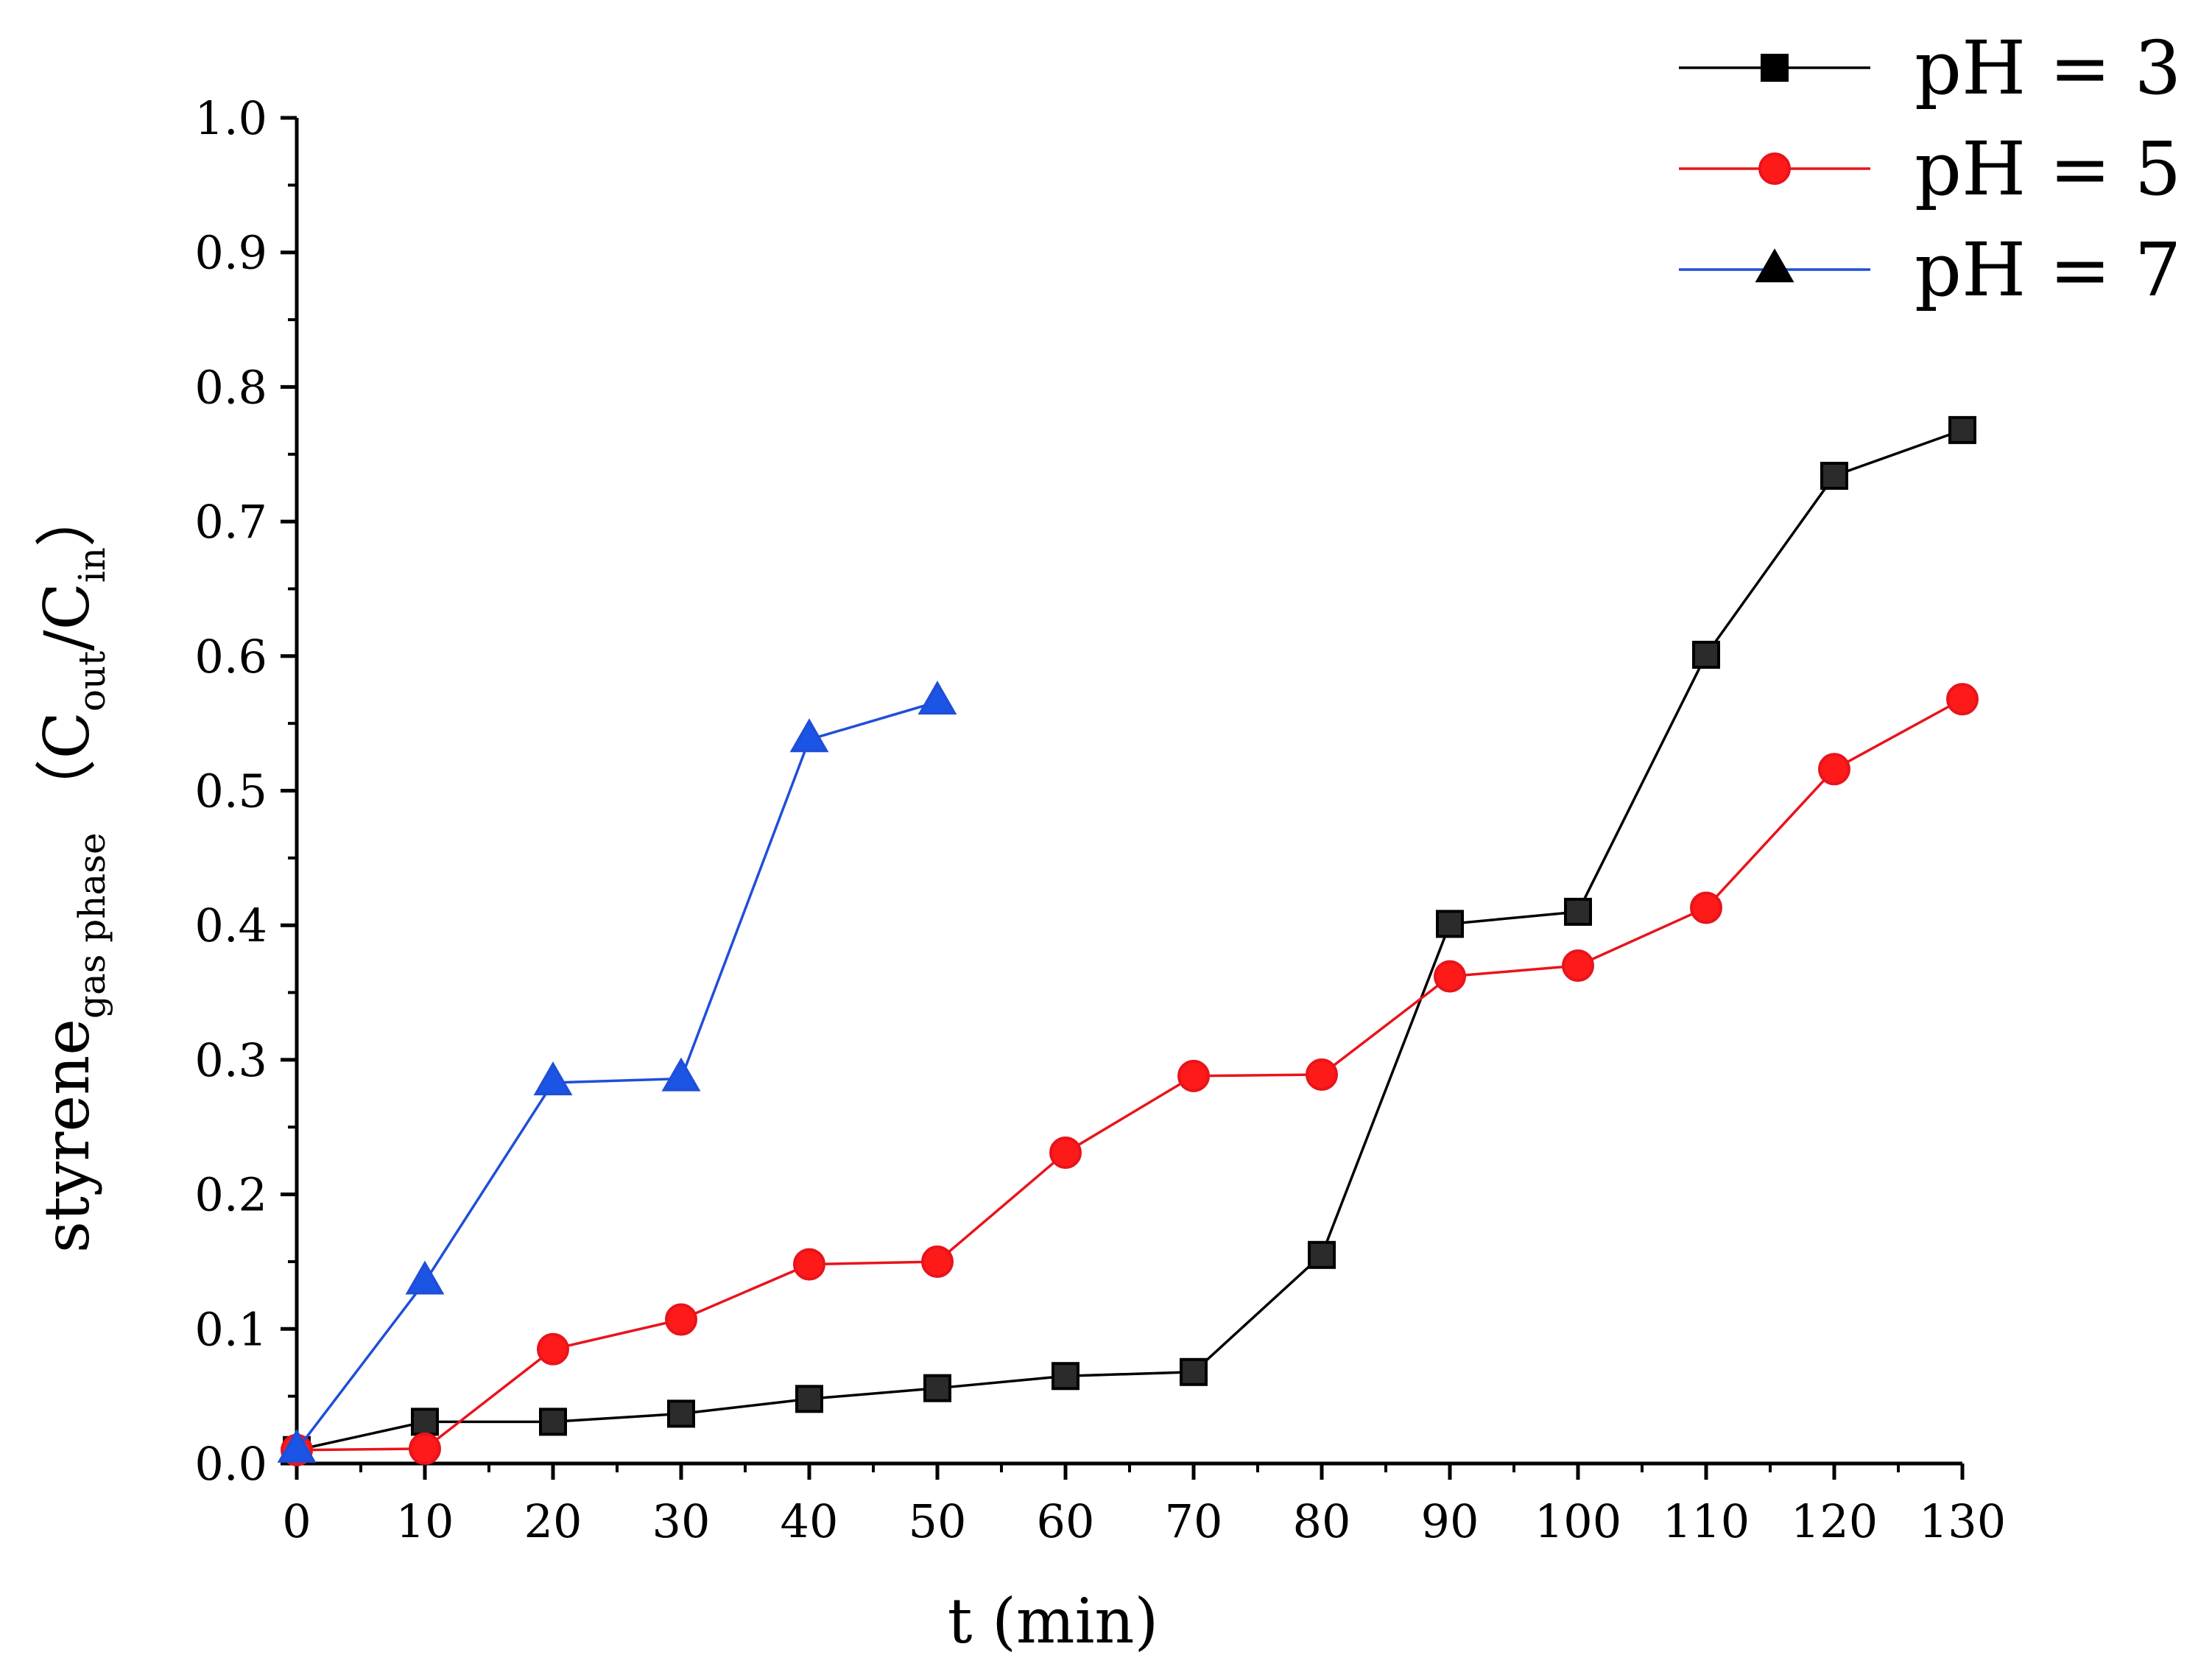 This screenshot has width=2212, height=1669. Describe the element at coordinates (617, 1075) in the screenshot. I see `series-line` at that location.